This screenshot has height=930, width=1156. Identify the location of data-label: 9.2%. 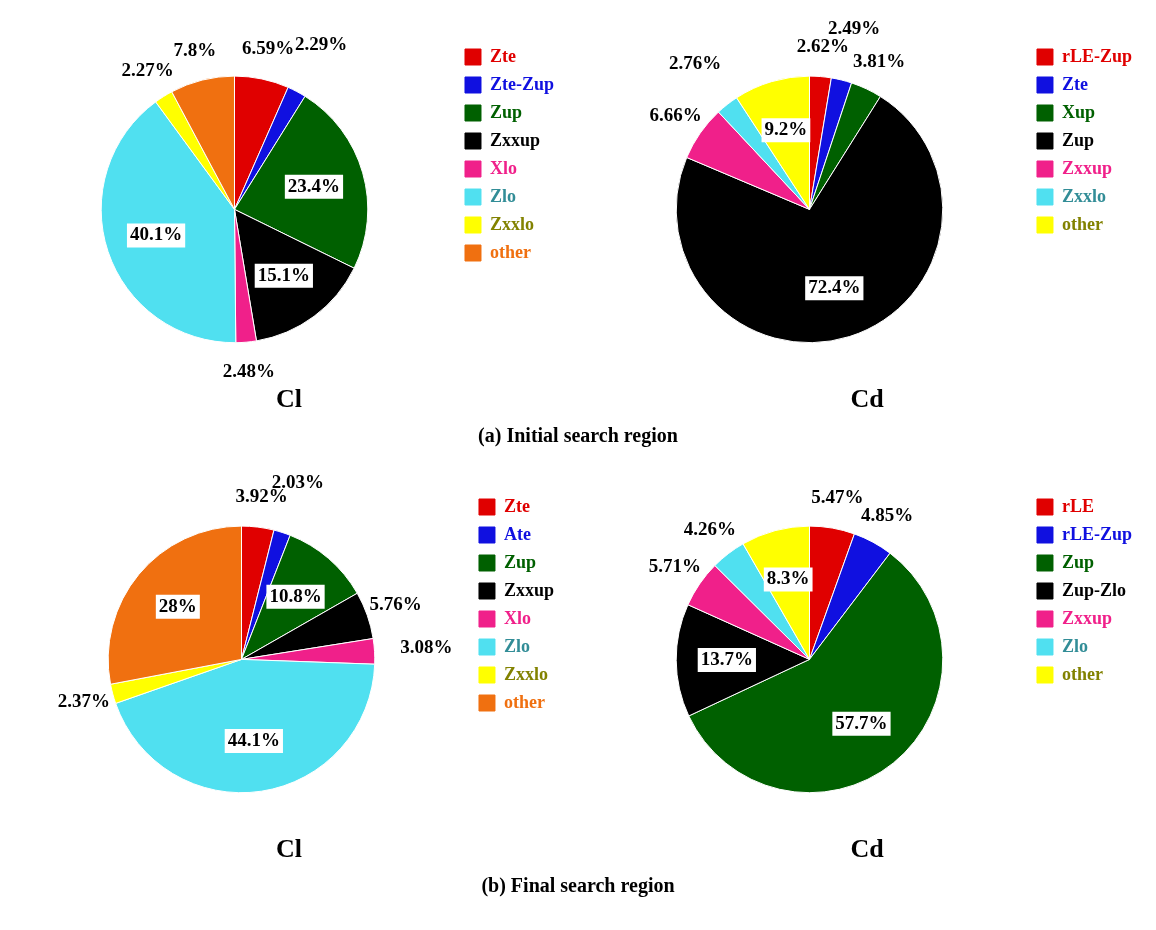
(786, 129).